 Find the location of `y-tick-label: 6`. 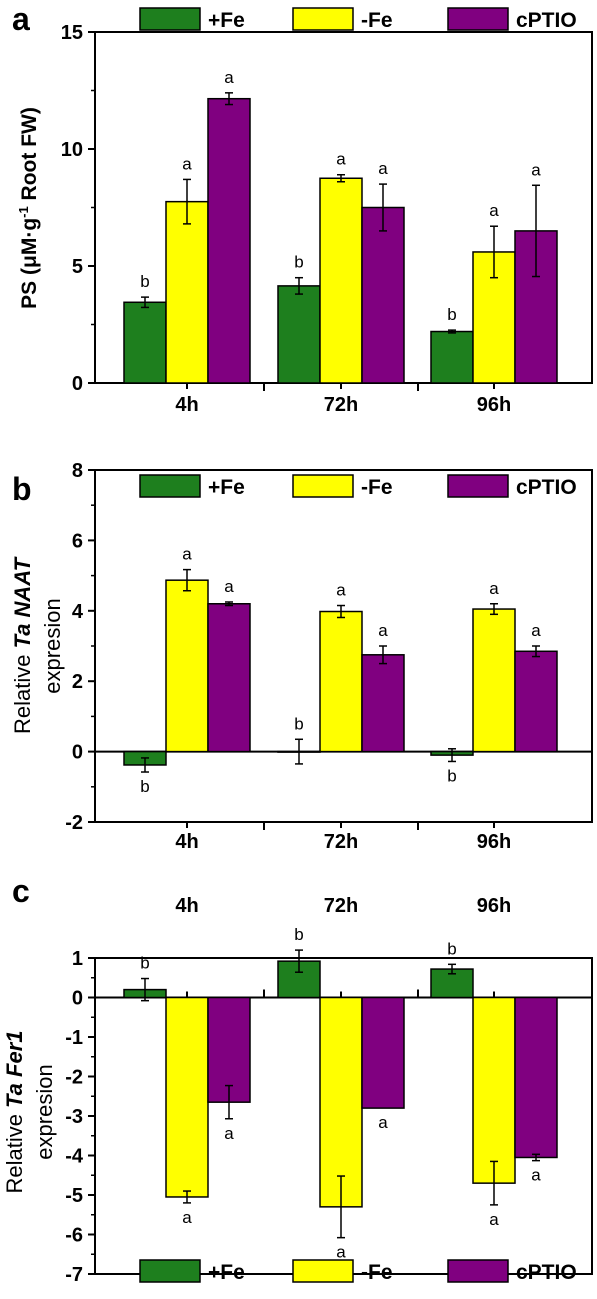

y-tick-label: 6 is located at coordinates (77, 541).